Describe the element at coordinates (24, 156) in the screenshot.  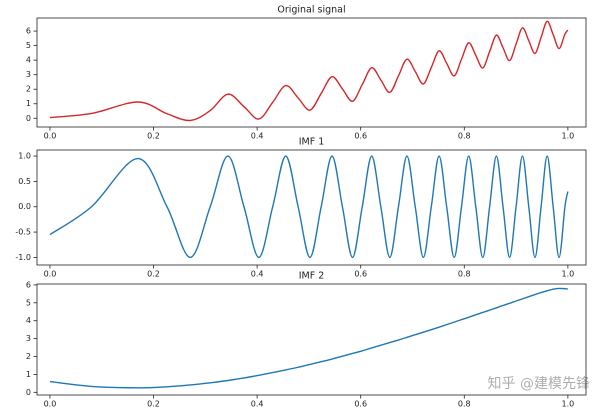
I see `y-tick-label: 1.0` at that location.